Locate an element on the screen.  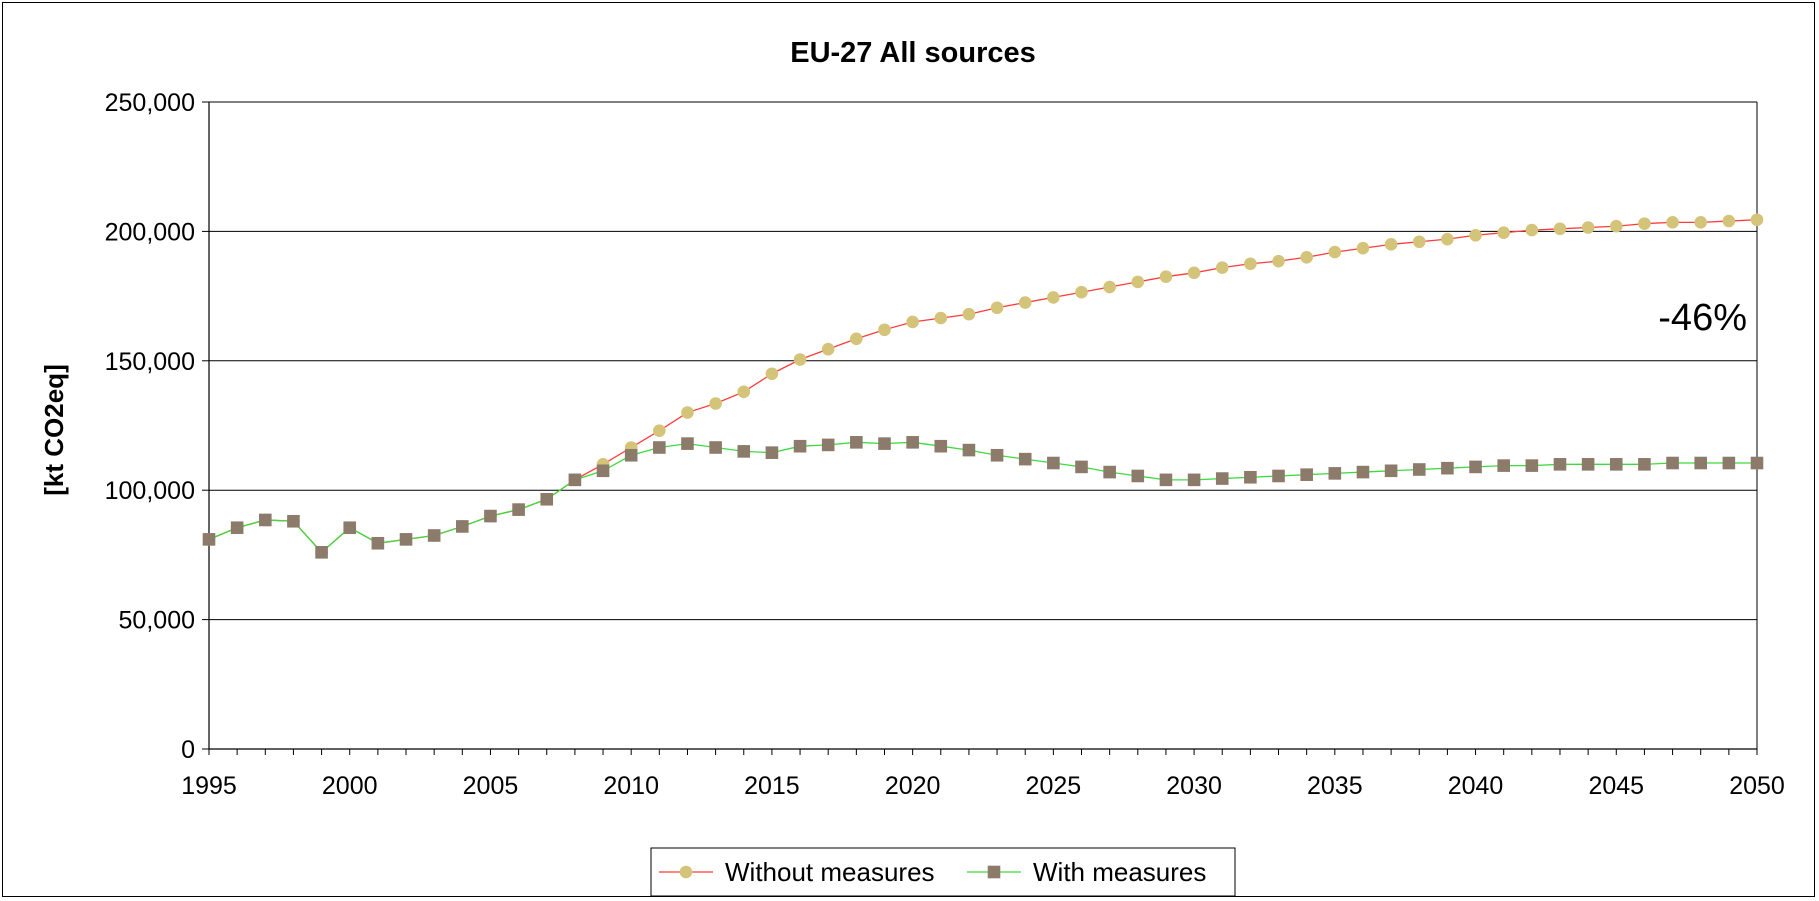
reduction-annotation: -46% is located at coordinates (1702, 318).